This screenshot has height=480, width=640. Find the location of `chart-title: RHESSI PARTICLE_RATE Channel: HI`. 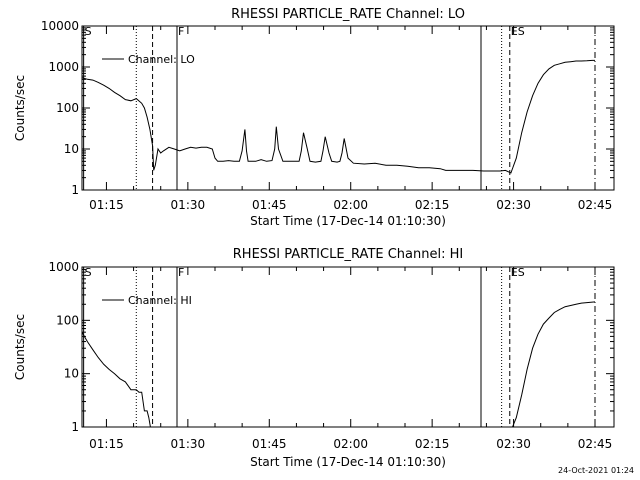

chart-title: RHESSI PARTICLE_RATE Channel: HI is located at coordinates (348, 254).